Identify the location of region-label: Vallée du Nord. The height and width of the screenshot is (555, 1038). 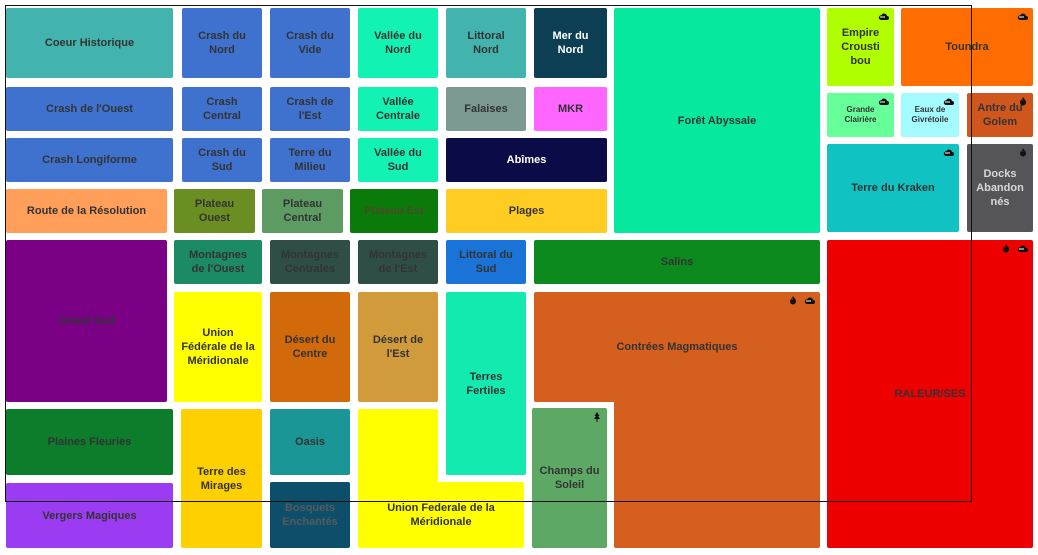
(398, 43).